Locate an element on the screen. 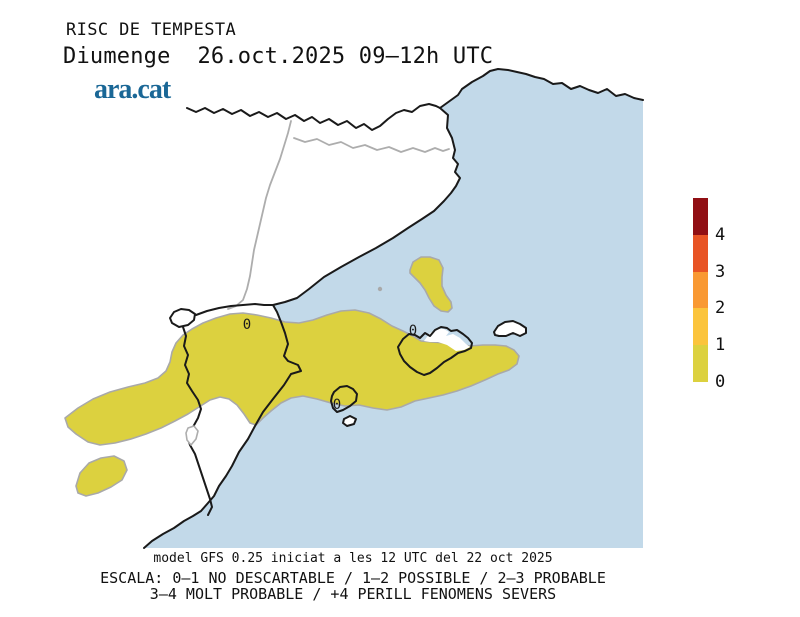 The height and width of the screenshot is (617, 800). date-subtitle: Diumenge 26.oct.2025 09–12h UTC is located at coordinates (278, 56).